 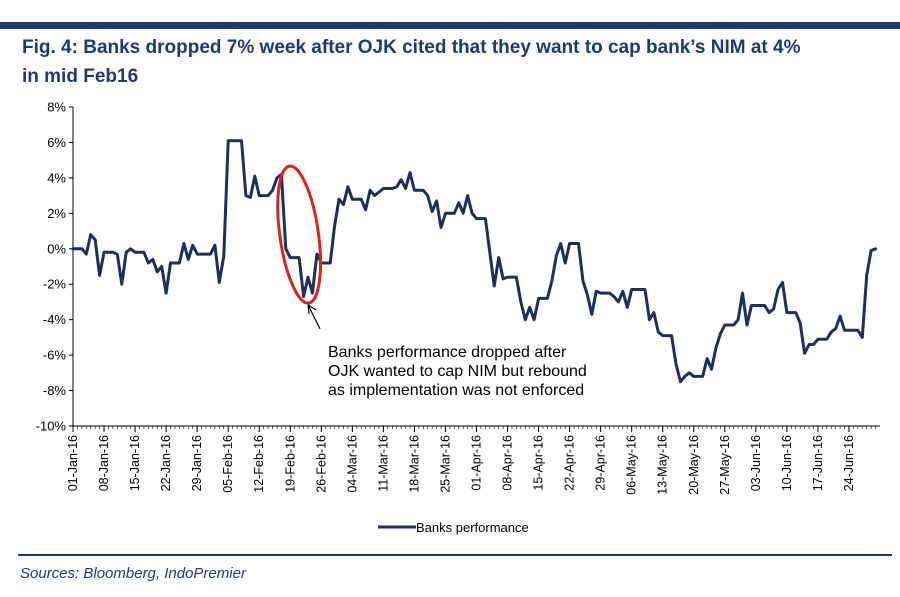 What do you see at coordinates (314, 317) in the screenshot?
I see `annotation-arrow` at bounding box center [314, 317].